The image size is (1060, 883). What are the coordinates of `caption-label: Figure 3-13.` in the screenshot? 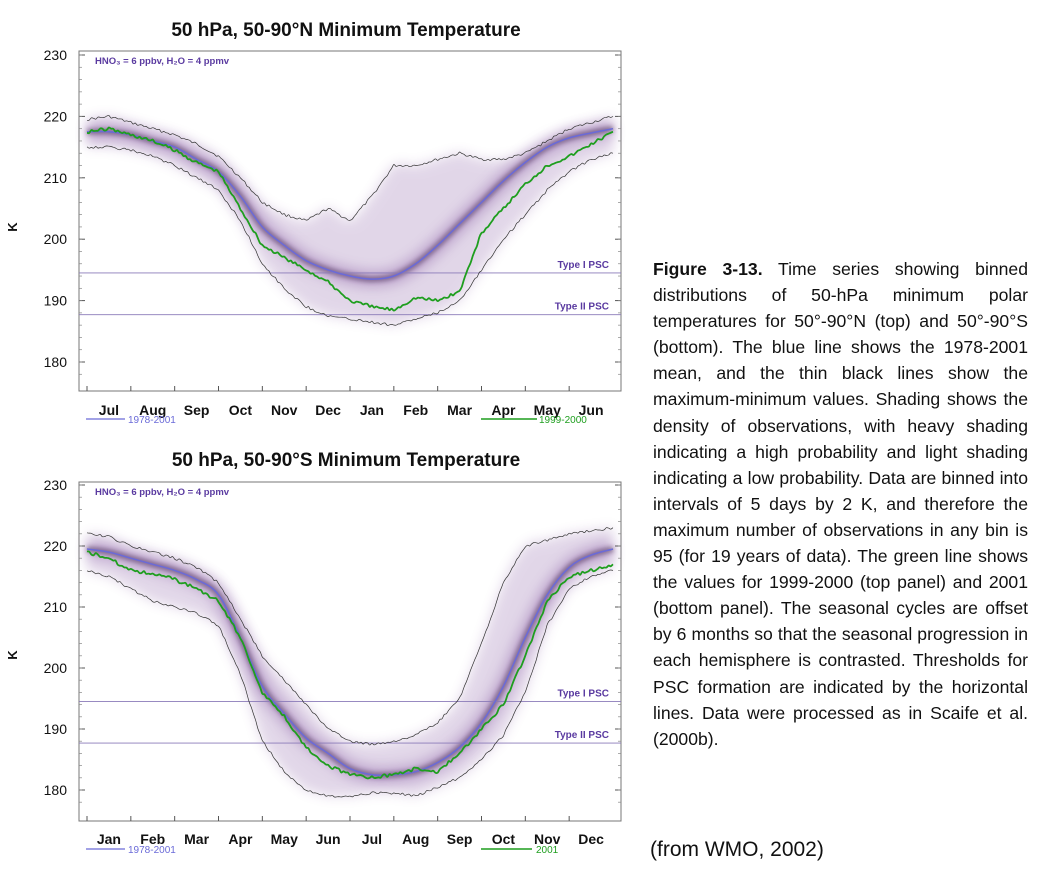 It's located at (708, 269).